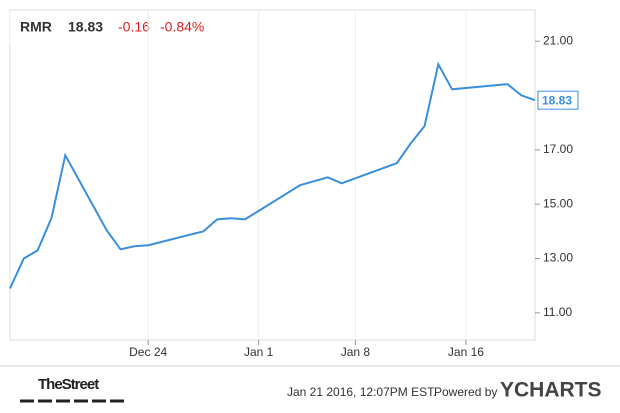  Describe the element at coordinates (557, 312) in the screenshot. I see `y-tick-label: 11.00` at that location.